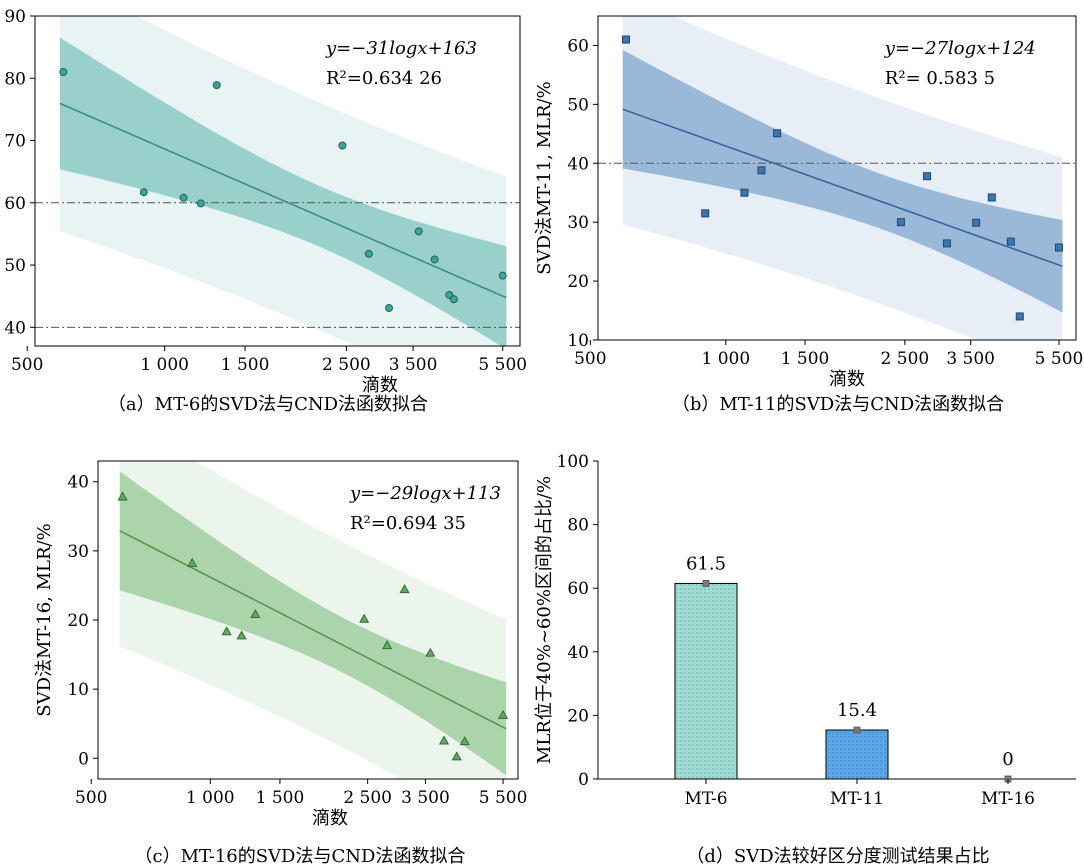 Image resolution: width=1084 pixels, height=868 pixels. I want to click on equation-text: y=−31logx+163, so click(401, 48).